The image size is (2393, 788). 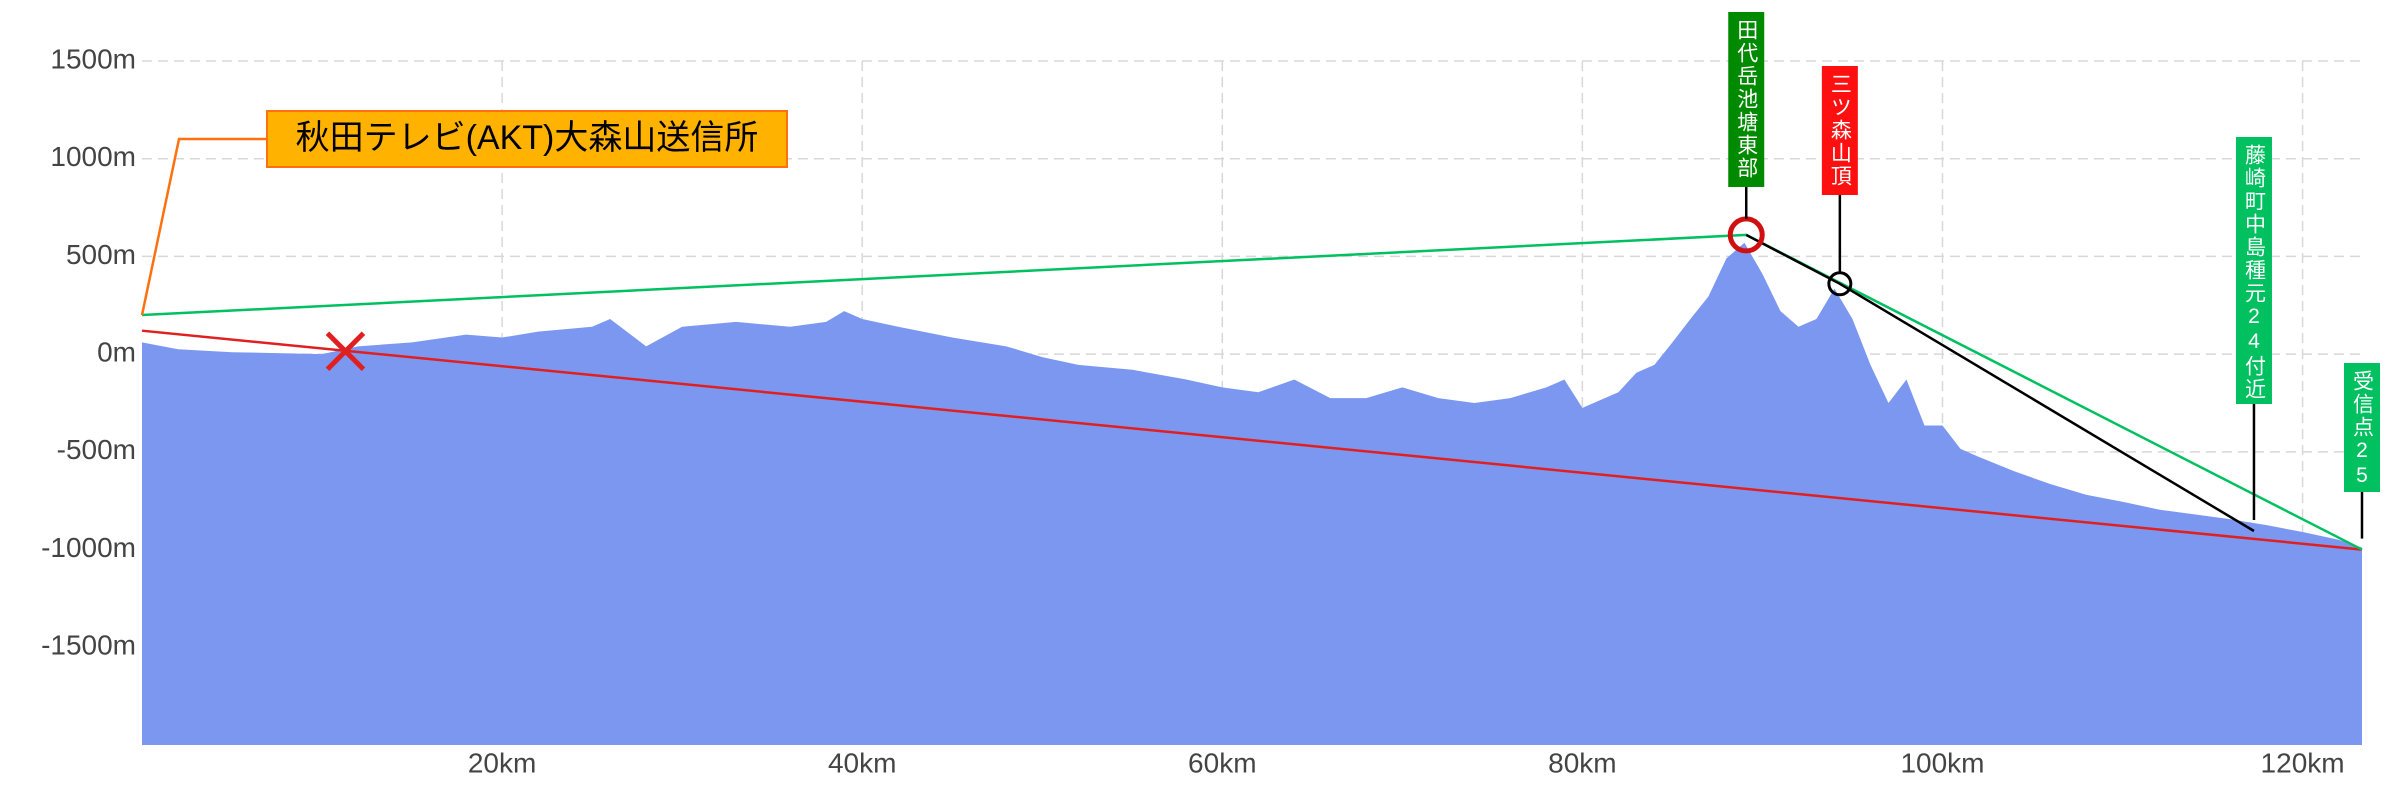 I want to click on y-tick-label: 1500m, so click(x=93, y=58).